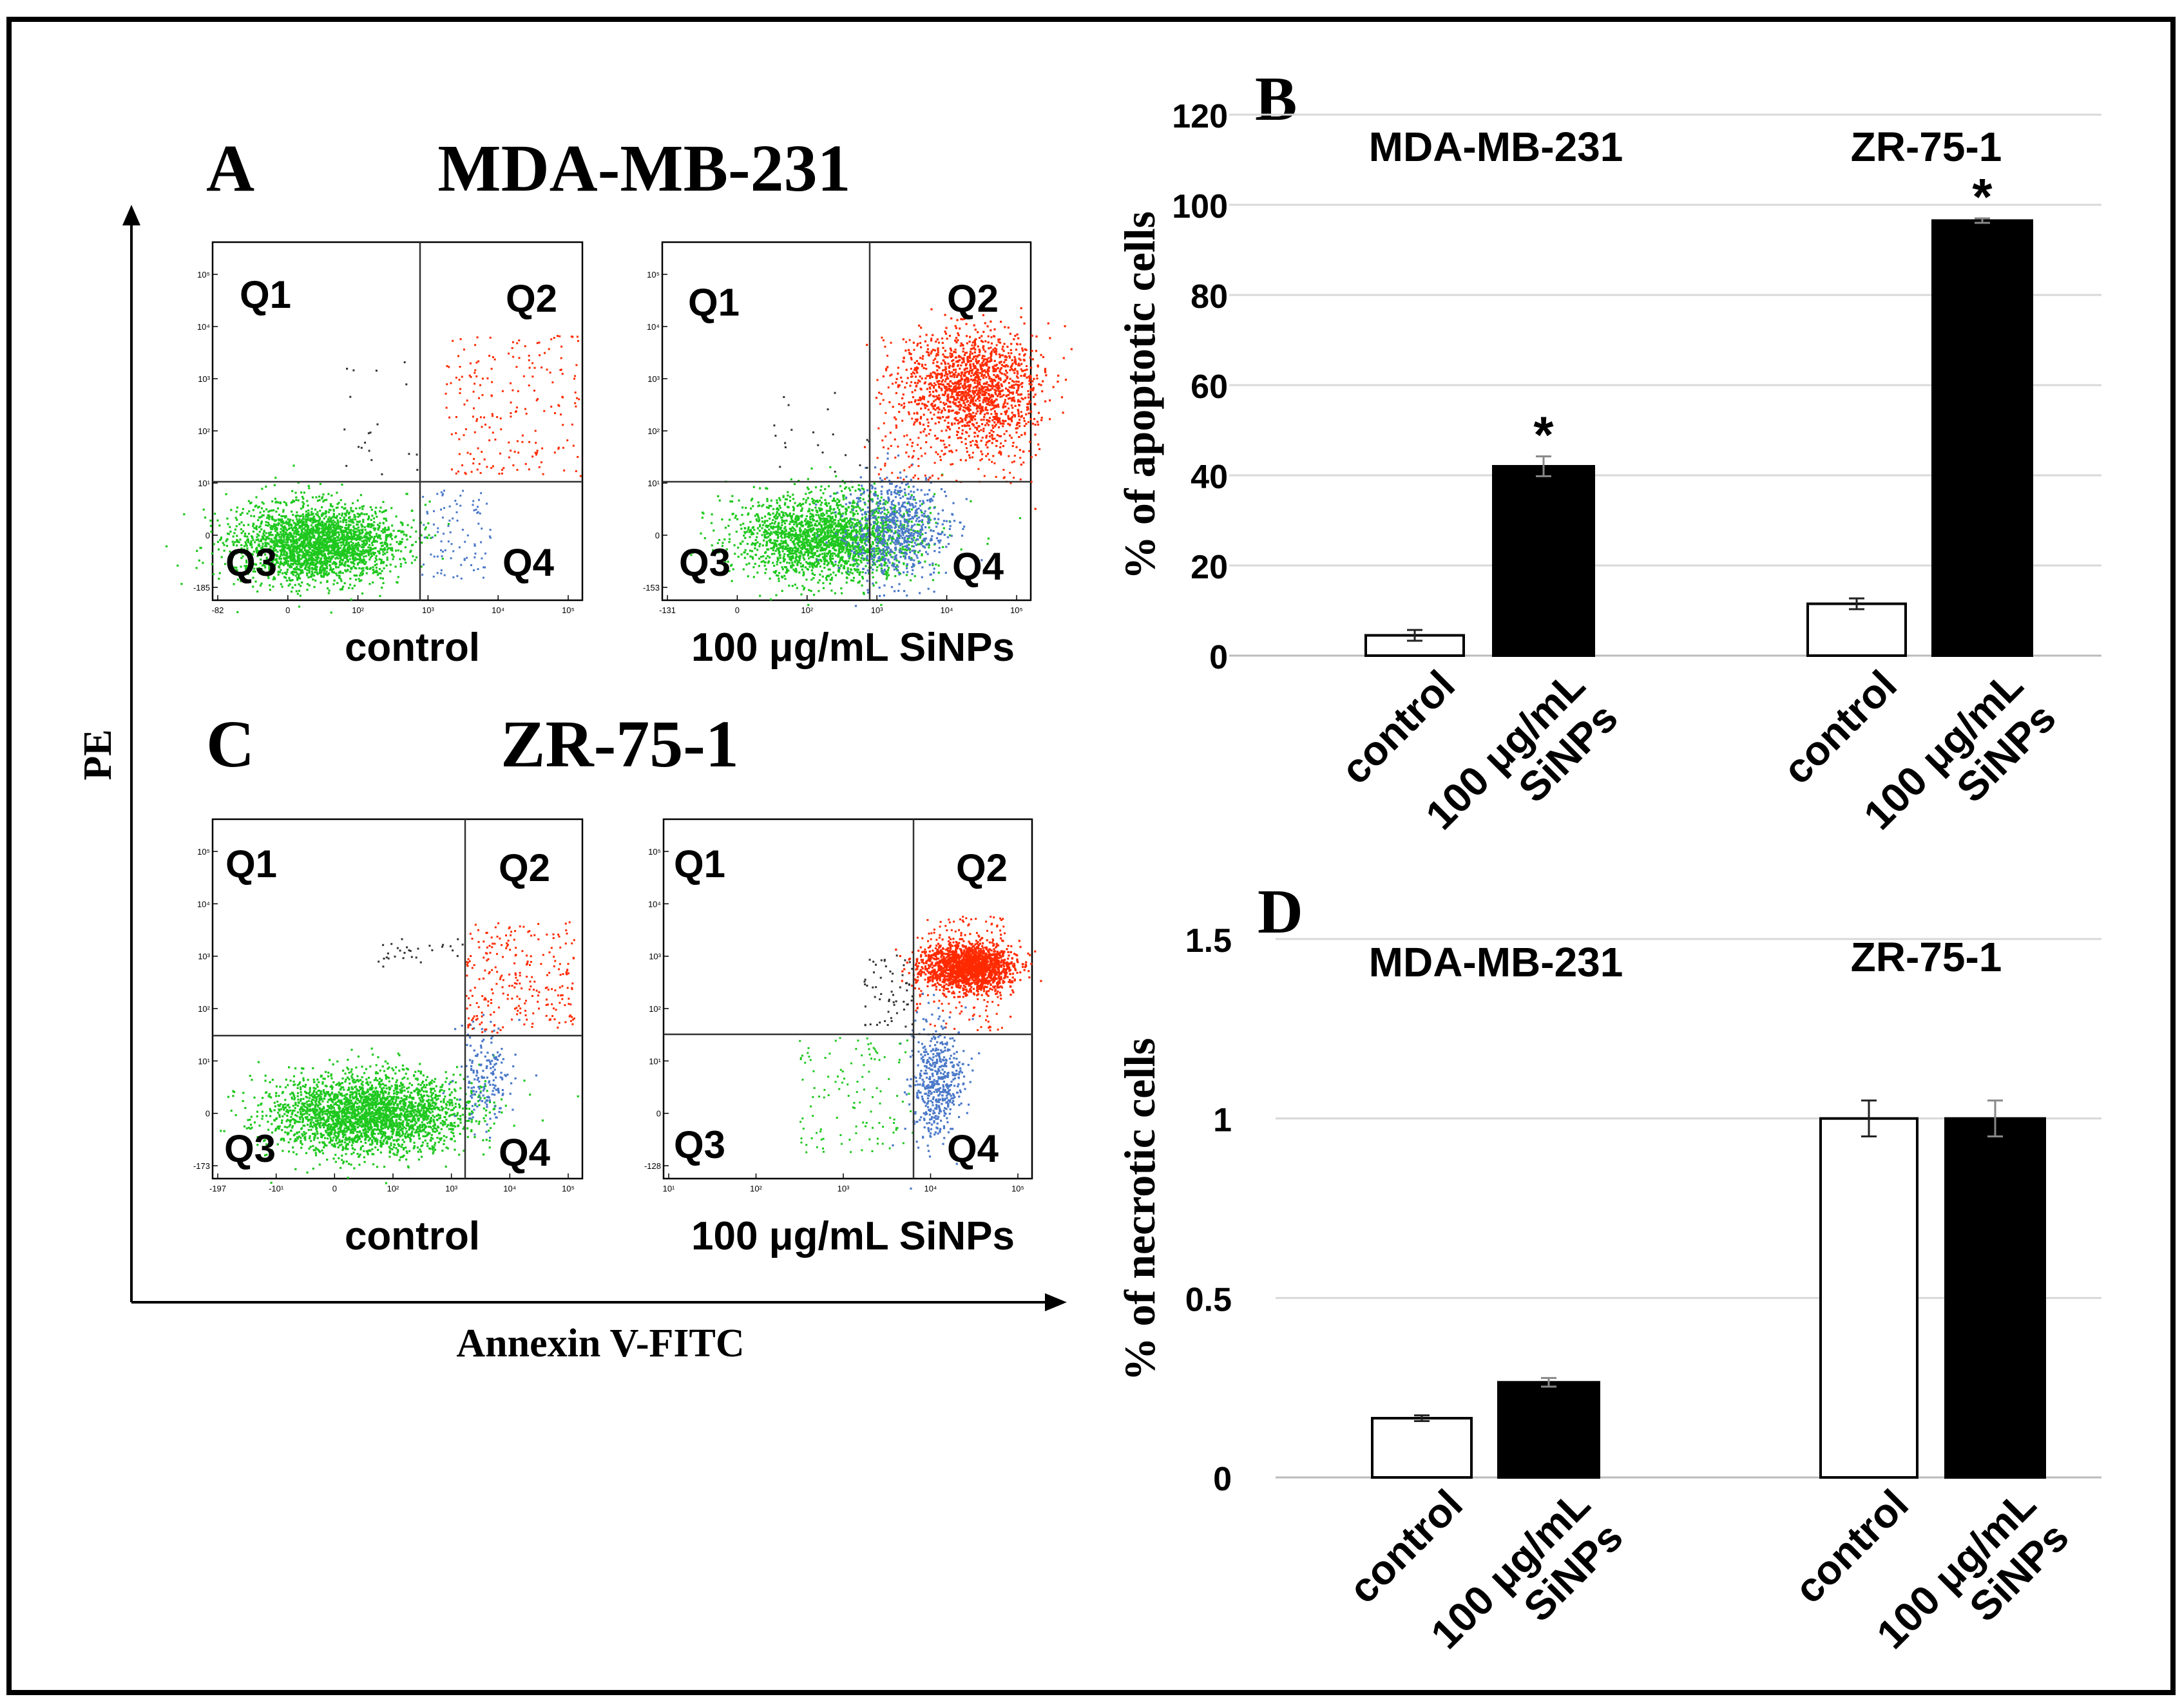  I want to click on panel-letter-a: A, so click(230, 168).